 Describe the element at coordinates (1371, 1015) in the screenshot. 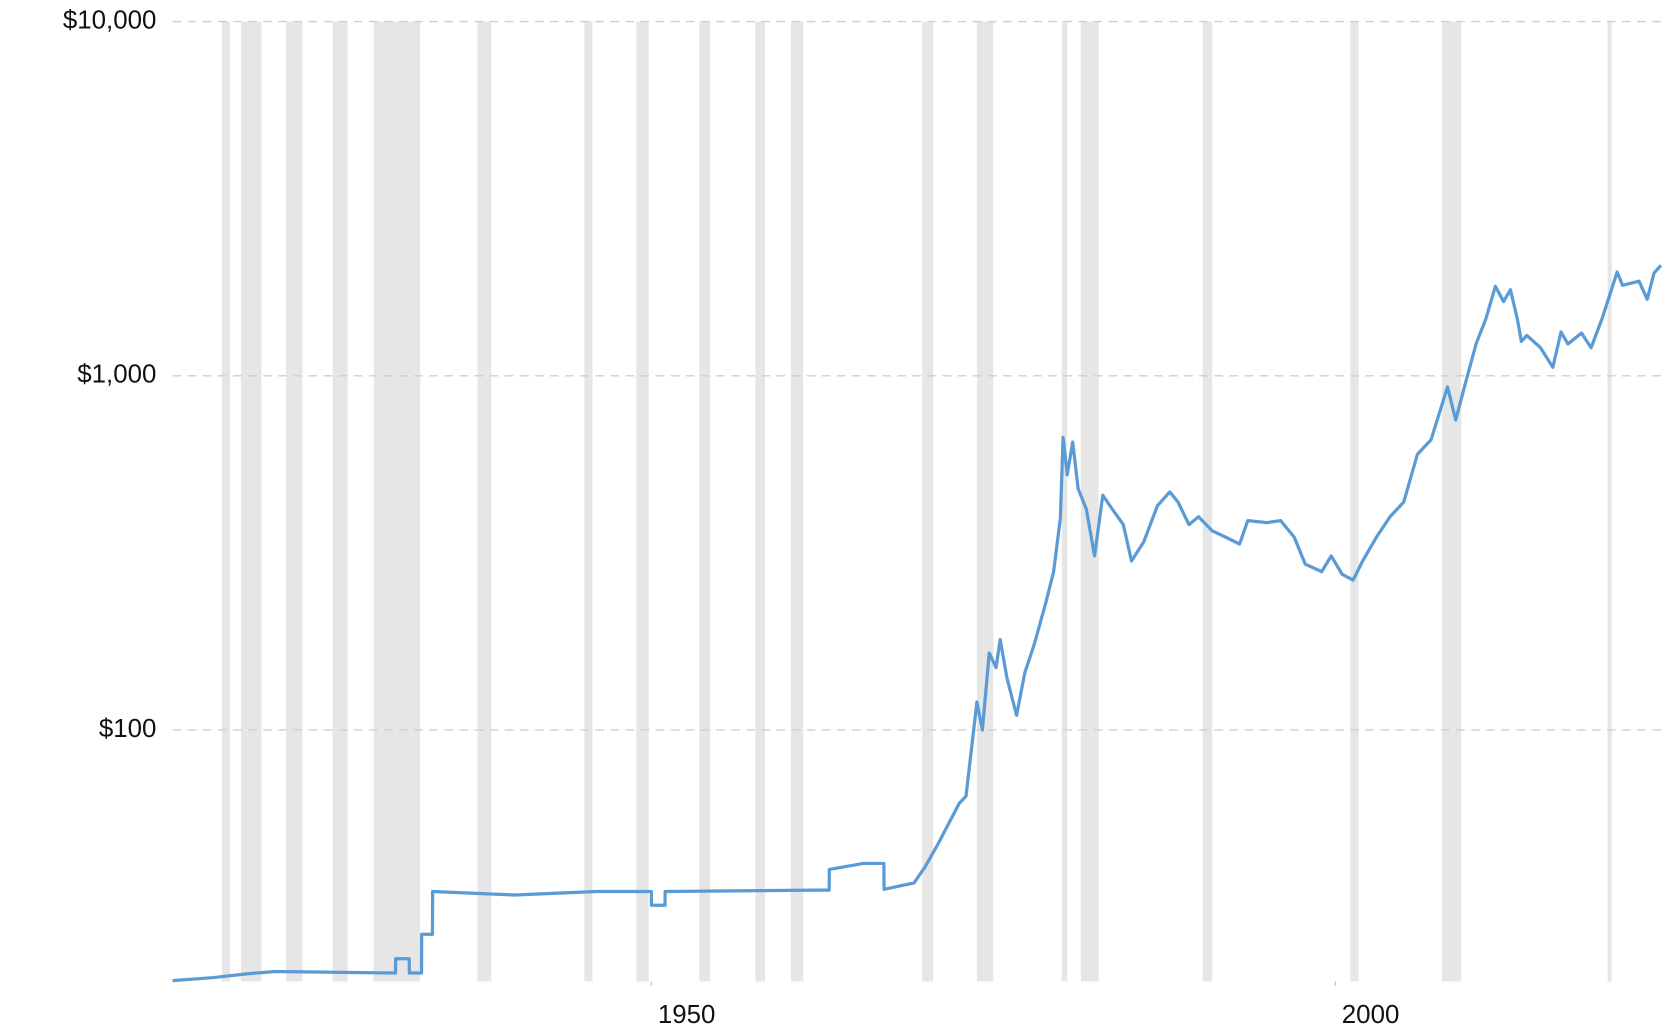

I see `x-tick-label: 2000` at that location.